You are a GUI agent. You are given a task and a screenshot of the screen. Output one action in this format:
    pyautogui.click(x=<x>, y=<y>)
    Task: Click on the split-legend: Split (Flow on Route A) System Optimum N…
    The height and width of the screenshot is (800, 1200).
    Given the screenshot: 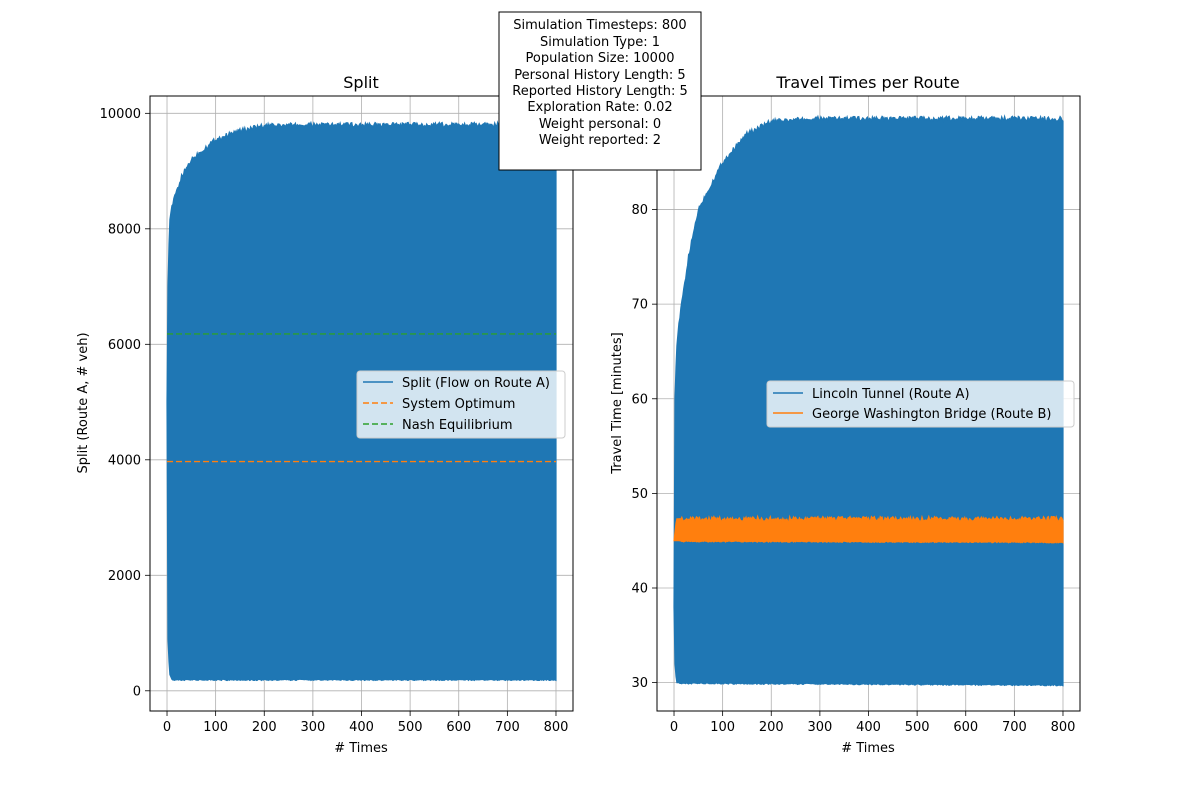 What is the action you would take?
    pyautogui.click(x=461, y=404)
    